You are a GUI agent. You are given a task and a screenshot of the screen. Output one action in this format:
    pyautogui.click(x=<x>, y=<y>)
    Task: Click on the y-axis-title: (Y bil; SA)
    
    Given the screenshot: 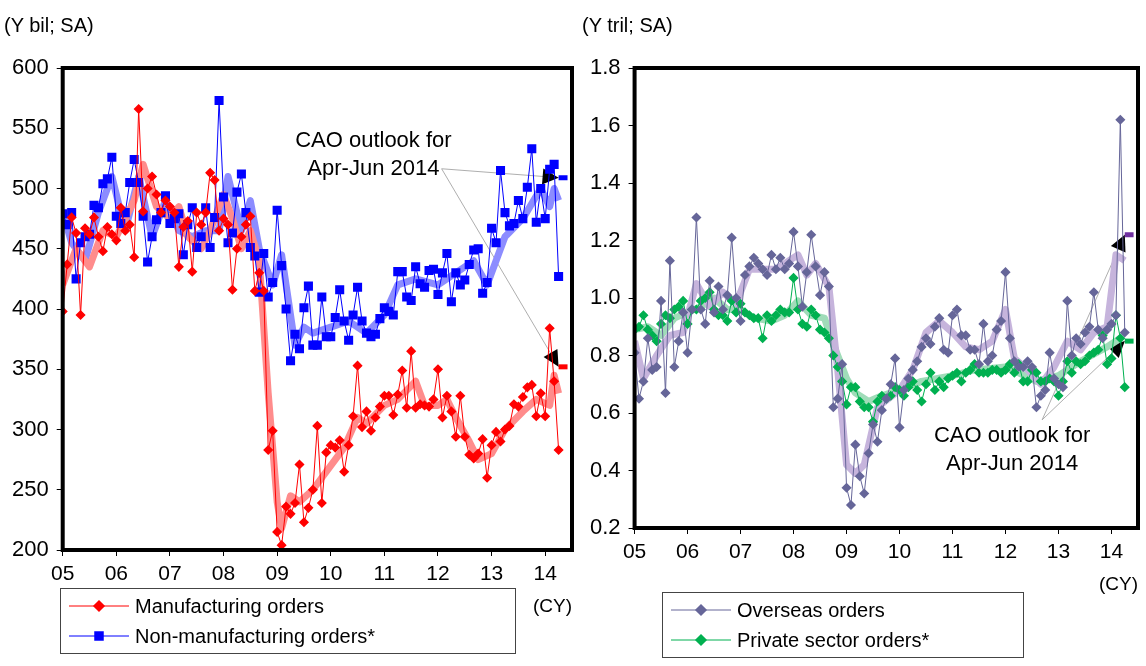 What is the action you would take?
    pyautogui.click(x=49, y=24)
    